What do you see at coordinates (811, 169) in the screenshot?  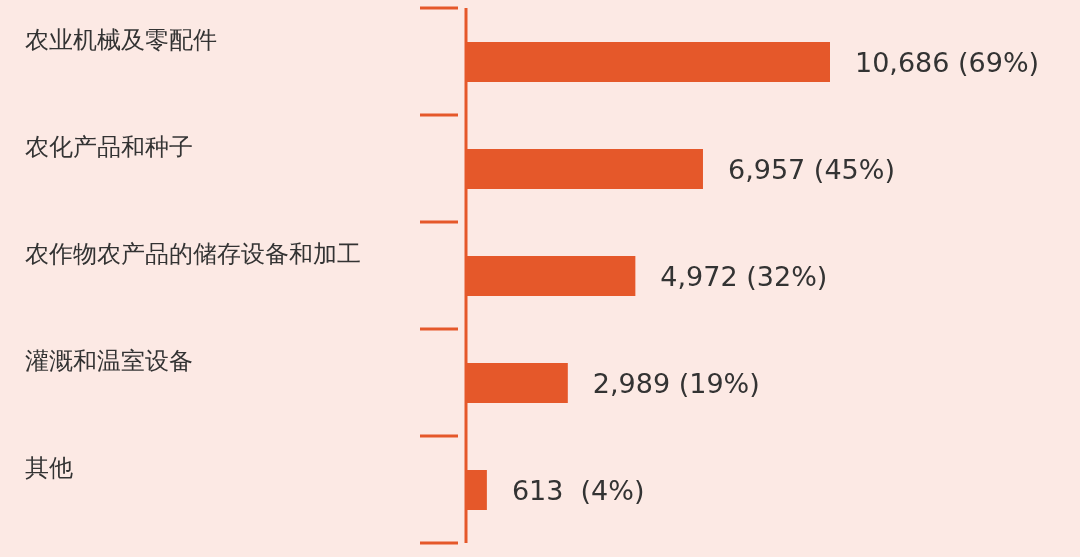 I see `data-label: 6,957 (45%)` at bounding box center [811, 169].